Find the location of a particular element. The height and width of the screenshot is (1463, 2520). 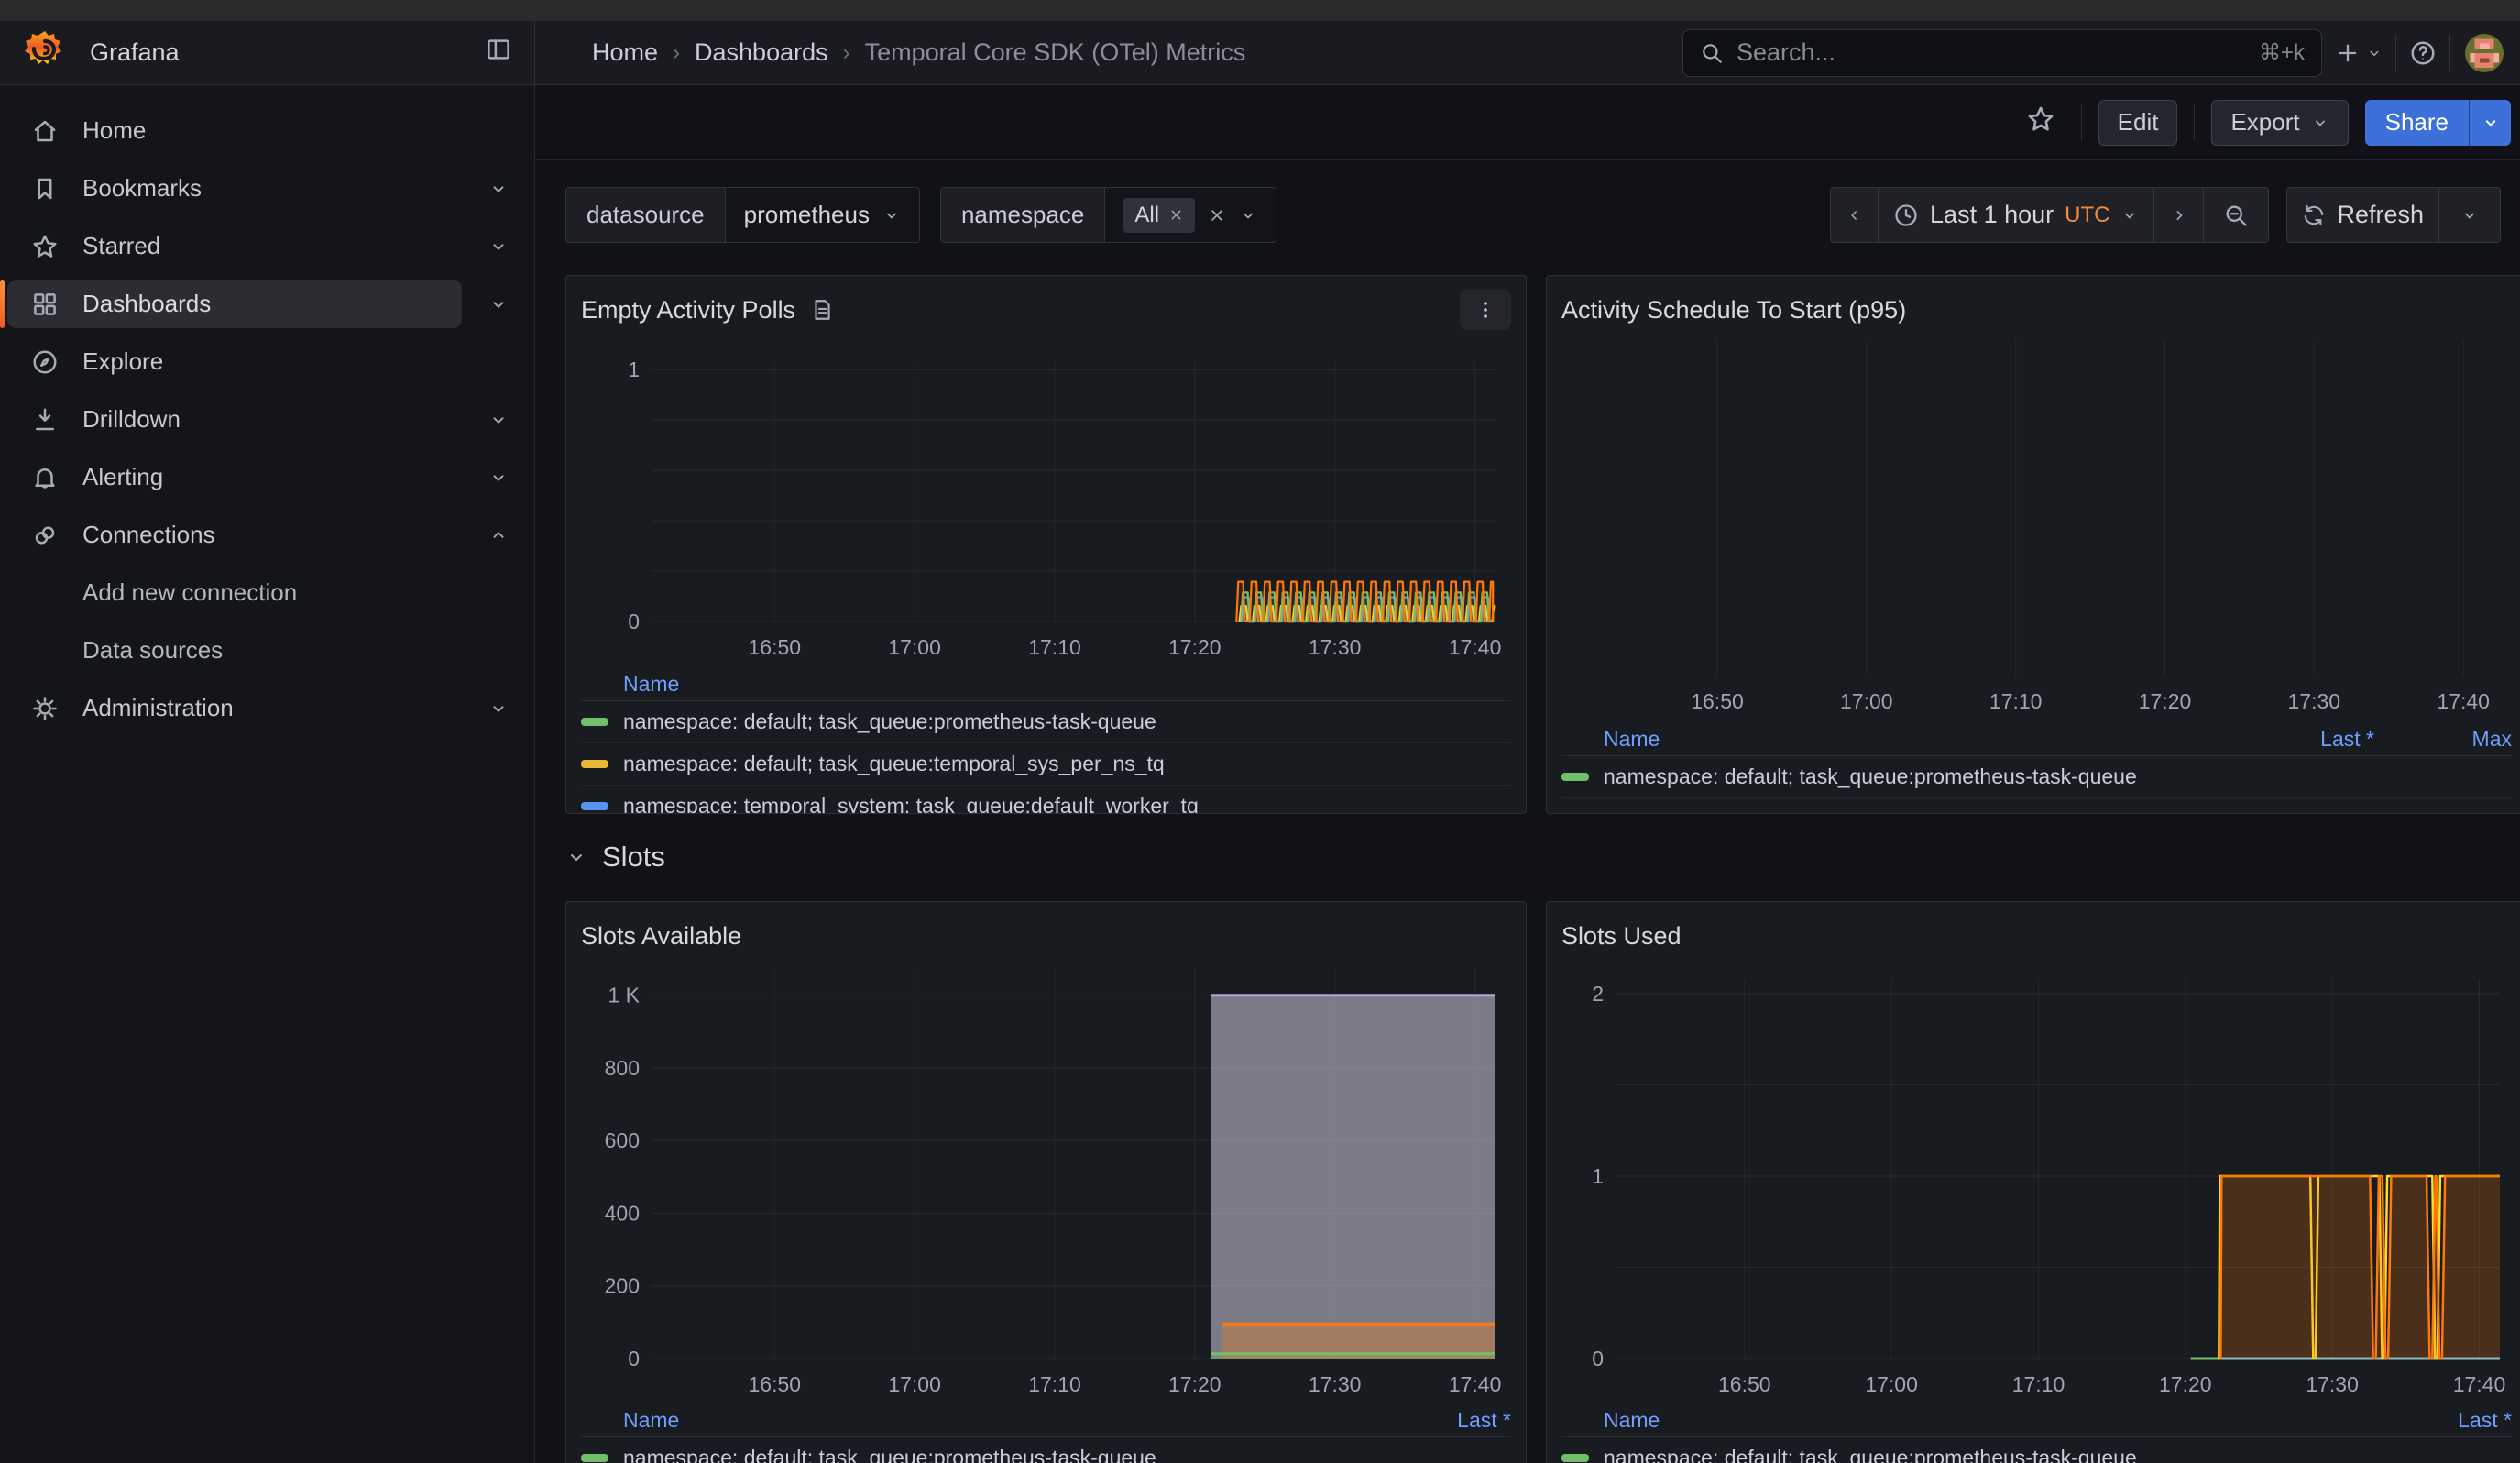

remove-value-icon is located at coordinates (1176, 215).